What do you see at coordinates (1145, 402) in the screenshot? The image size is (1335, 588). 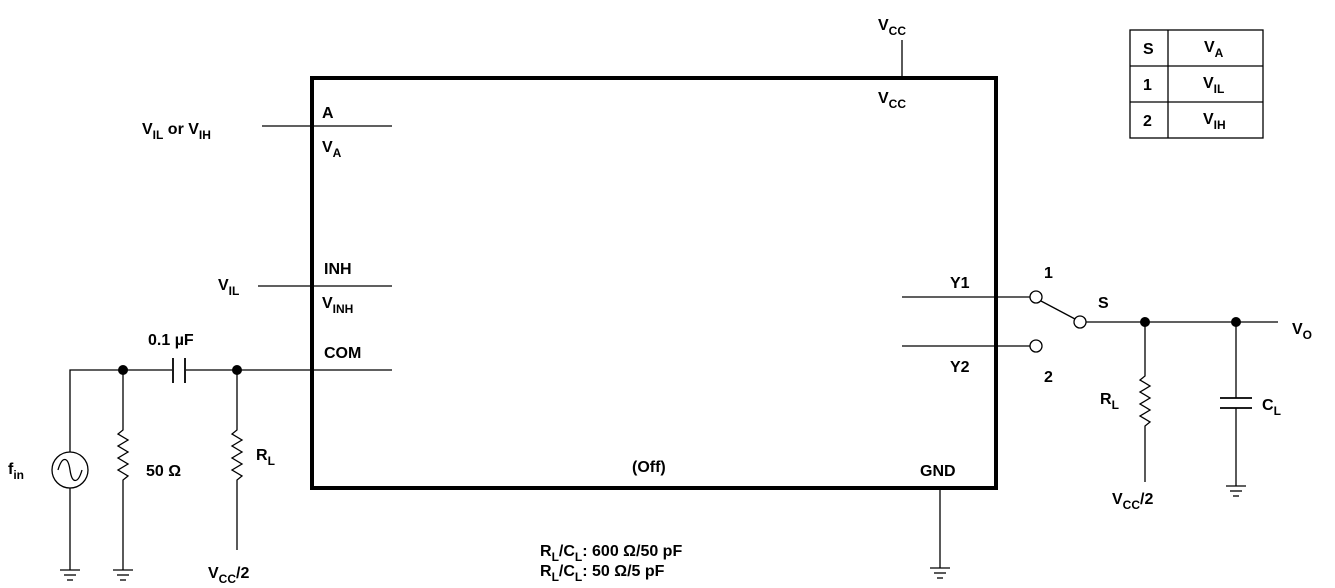 I see `resistor-rl-output` at bounding box center [1145, 402].